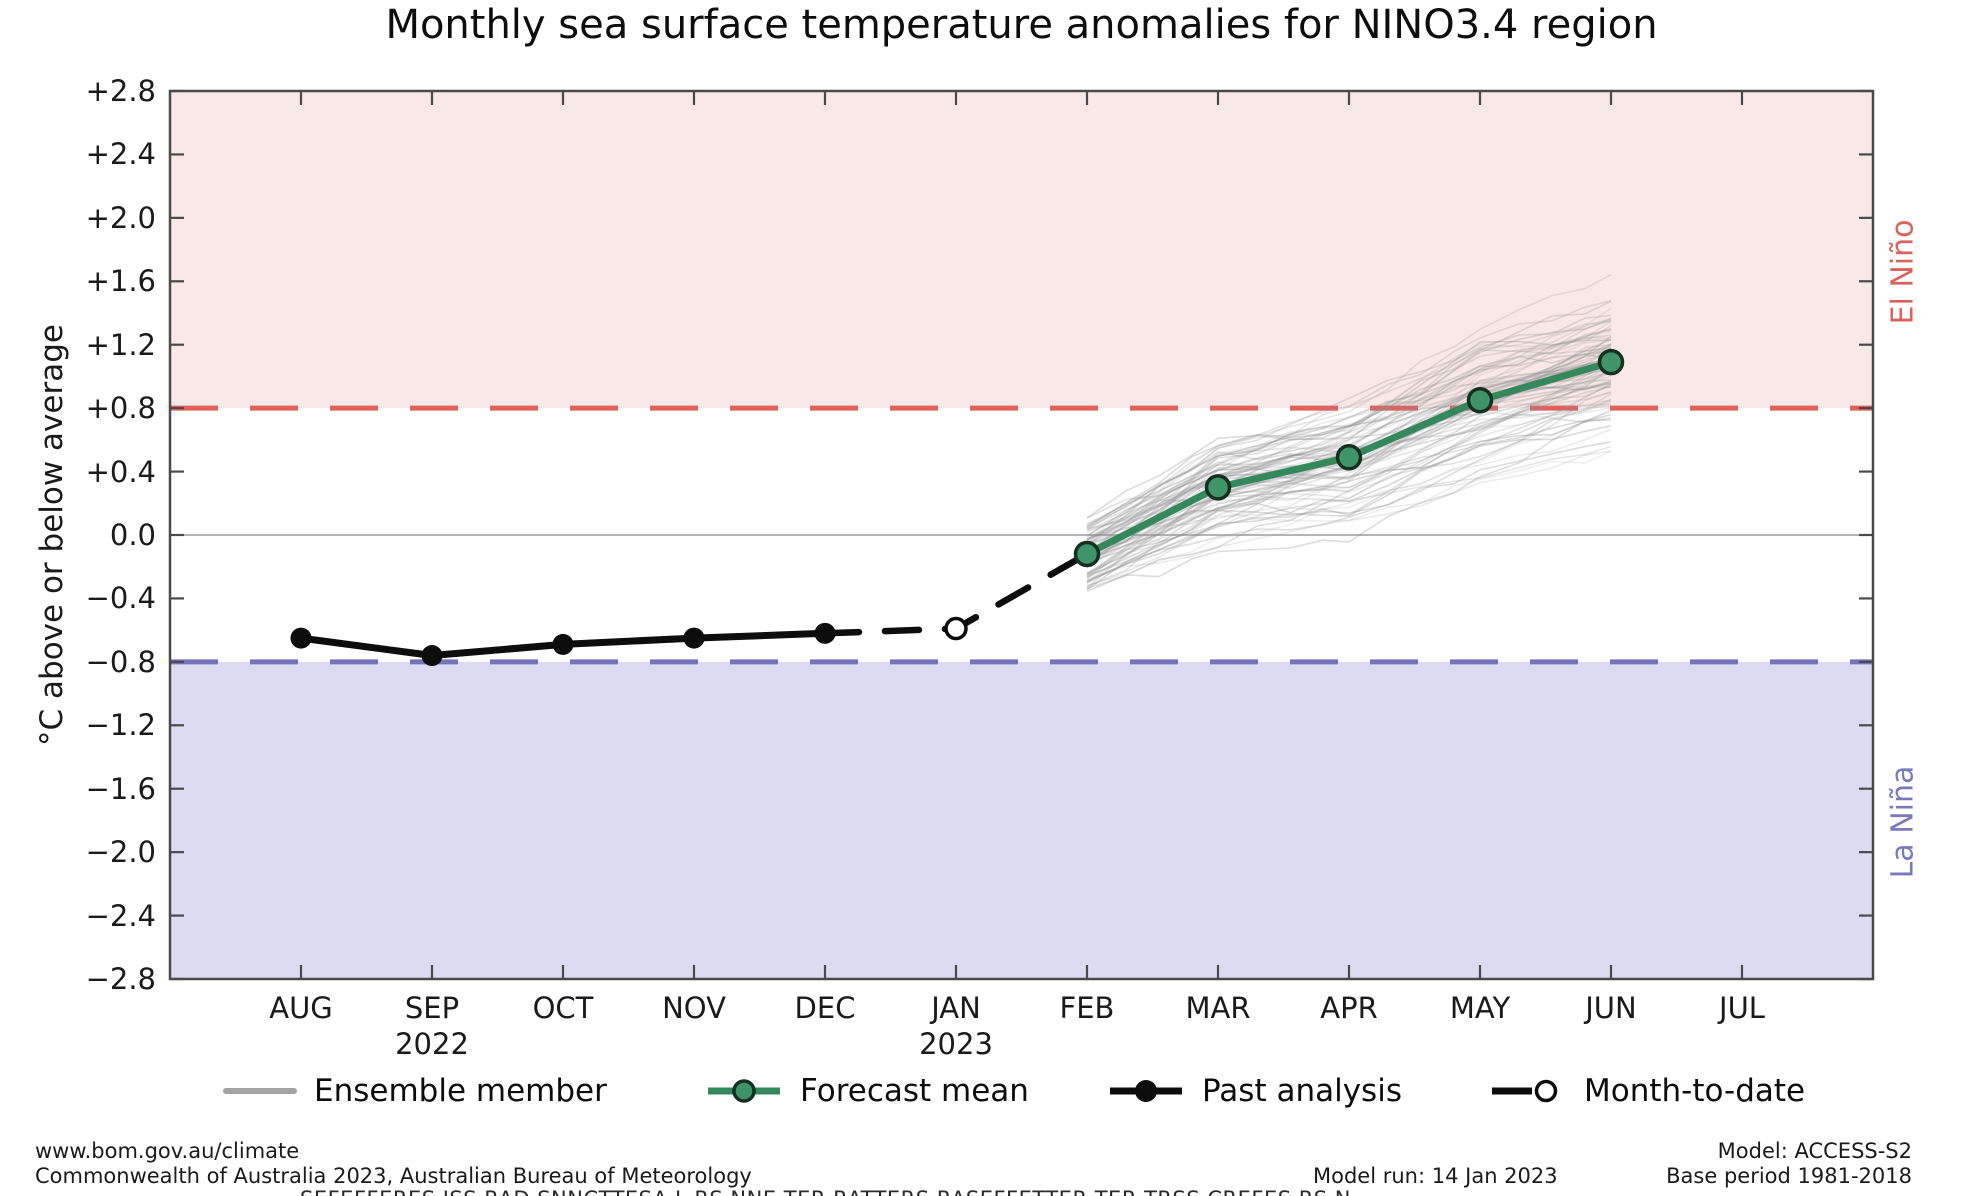 The width and height of the screenshot is (1974, 1196). What do you see at coordinates (432, 1008) in the screenshot?
I see `x-tick-label: SEP` at bounding box center [432, 1008].